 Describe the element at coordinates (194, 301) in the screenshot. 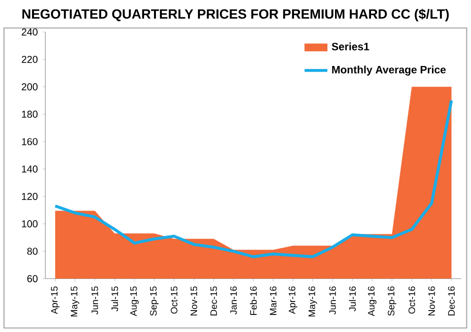

I see `x-tick-label: Nov-15` at that location.